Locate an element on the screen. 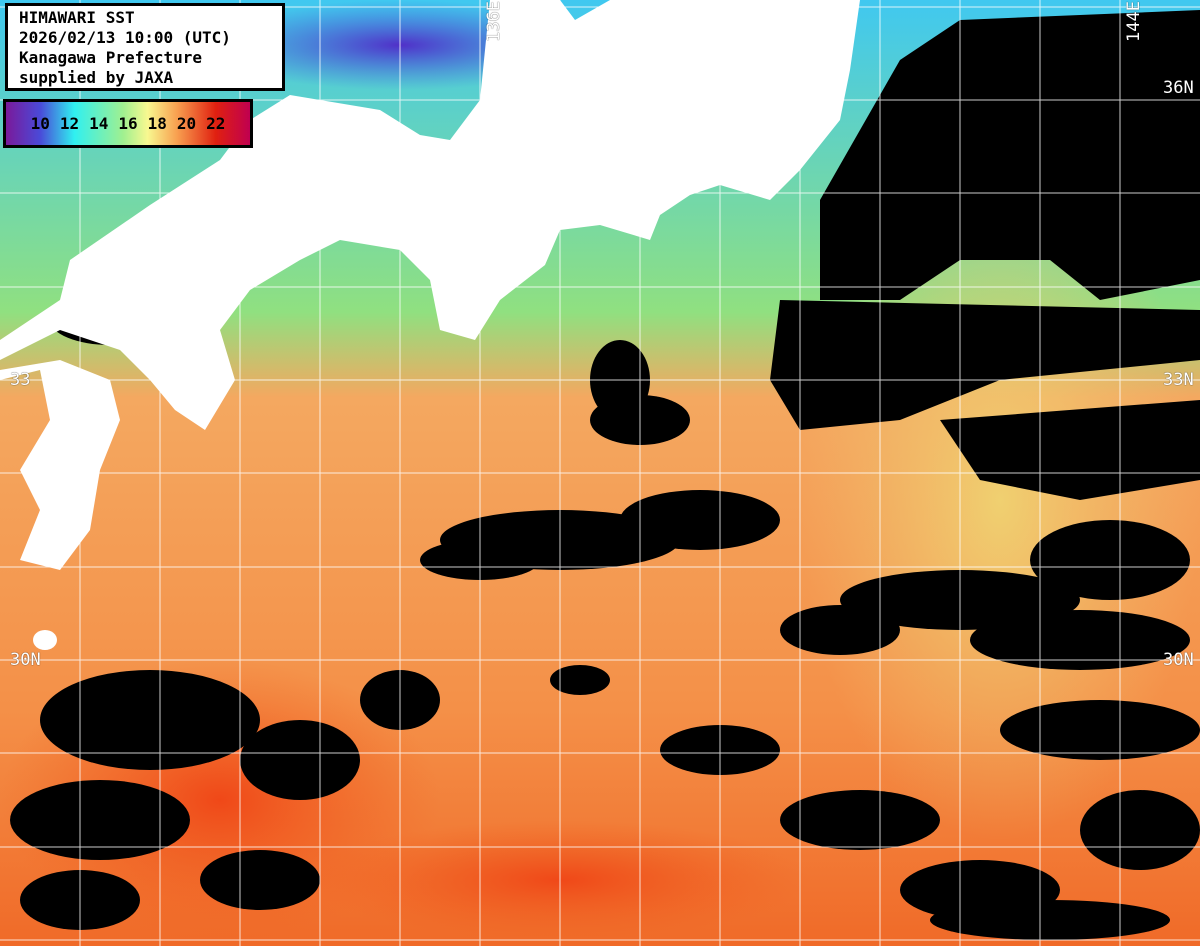  lat-label-33n: 33N is located at coordinates (1178, 380).